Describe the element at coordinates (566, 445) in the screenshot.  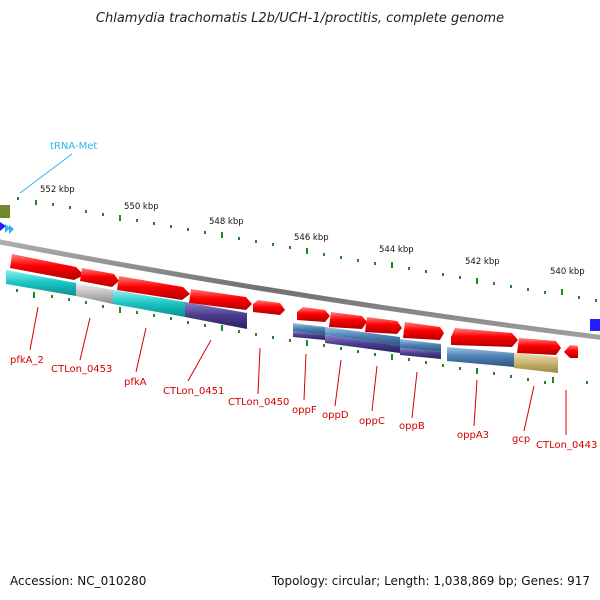
I see `gene-label: CTLon_0443` at that location.